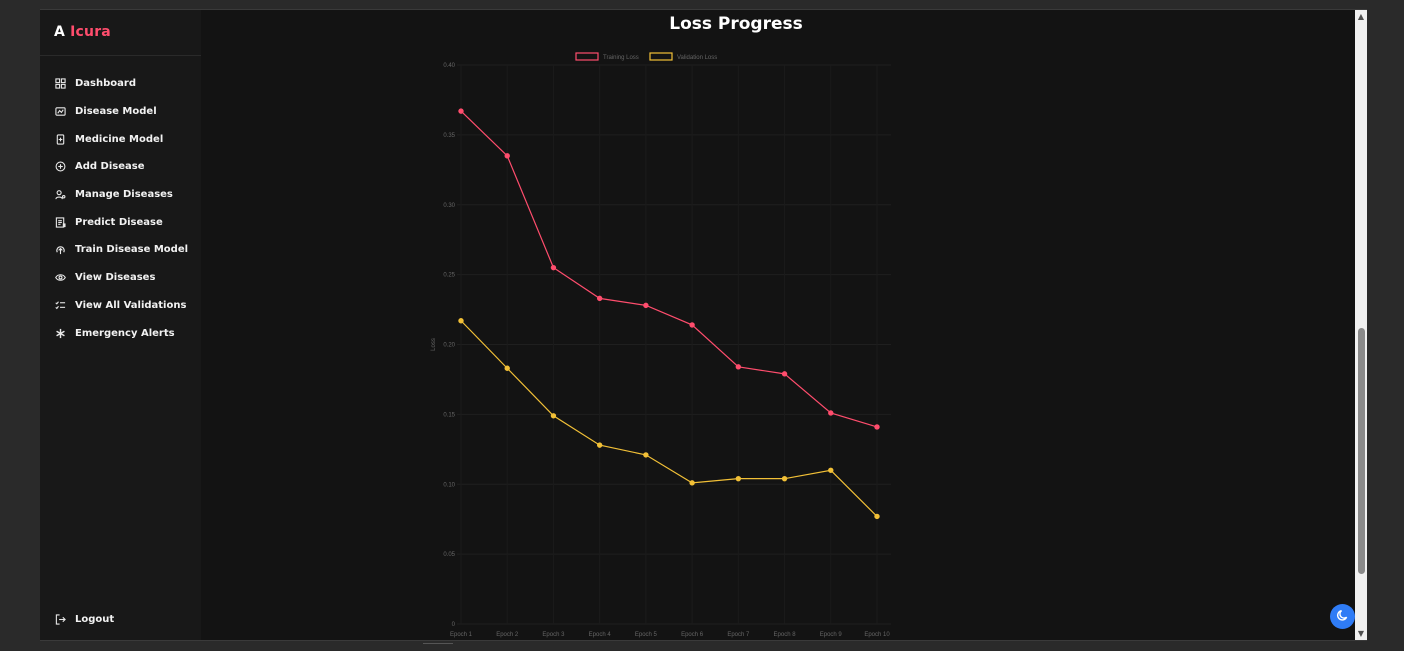  Describe the element at coordinates (124, 195) in the screenshot. I see `sidebar-item-label: Manage Diseases` at that location.